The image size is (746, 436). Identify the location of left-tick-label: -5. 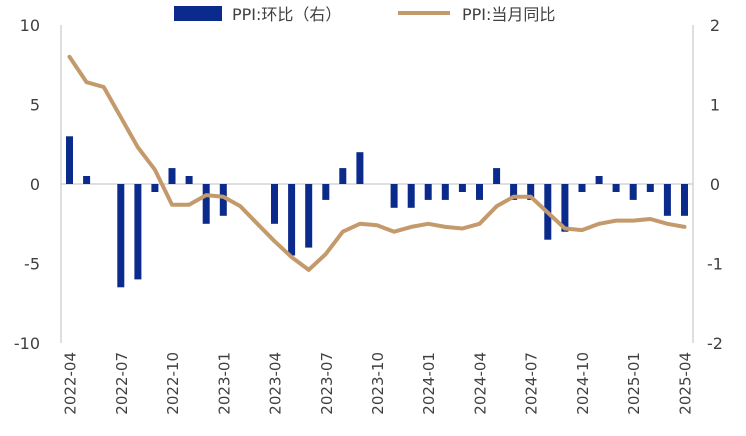
(32, 264).